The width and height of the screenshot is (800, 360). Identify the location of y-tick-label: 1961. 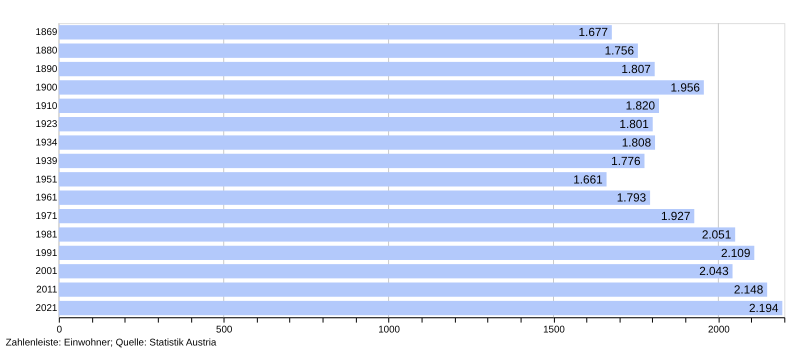
(47, 198).